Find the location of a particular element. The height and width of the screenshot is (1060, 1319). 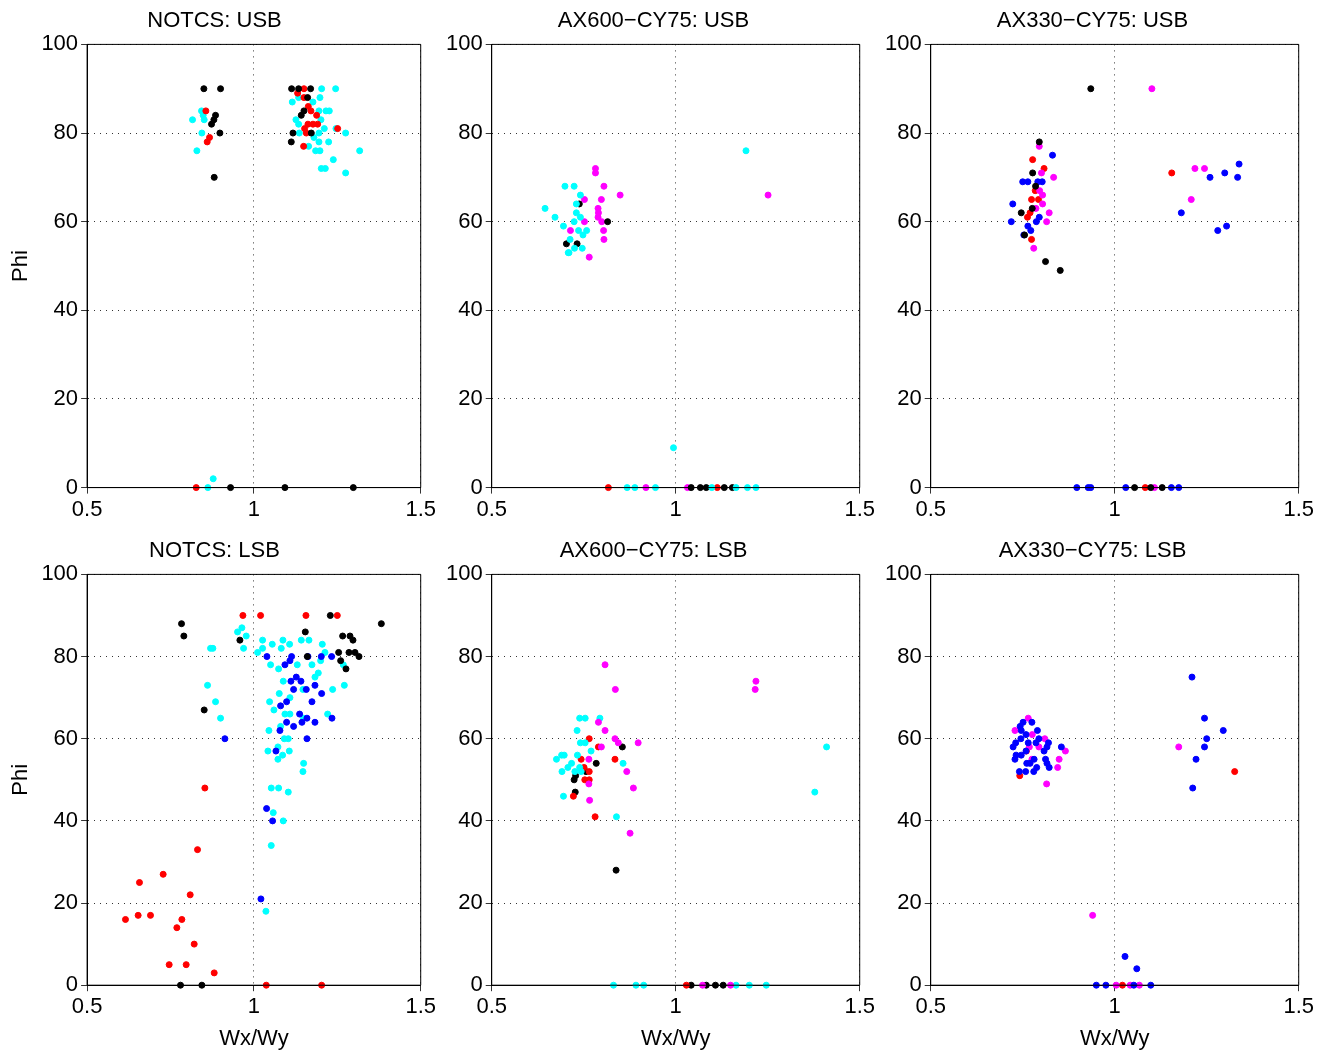

chart-title: NOTCS: USB is located at coordinates (214, 20).